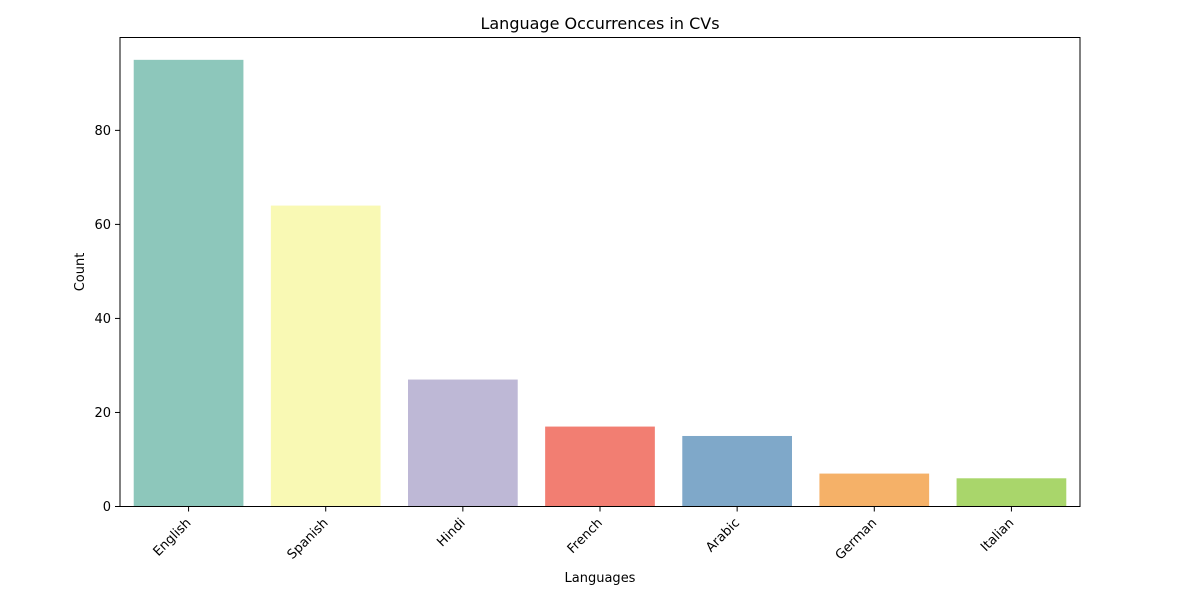 This screenshot has width=1200, height=600. I want to click on y-tick-label: 80, so click(102, 131).